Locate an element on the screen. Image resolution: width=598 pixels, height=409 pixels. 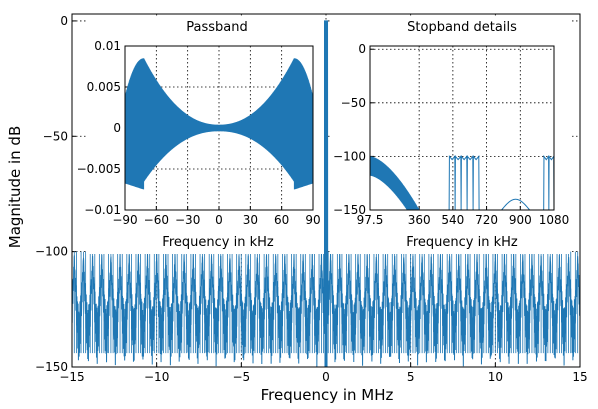
x-tick-label: −30 is located at coordinates (187, 220).